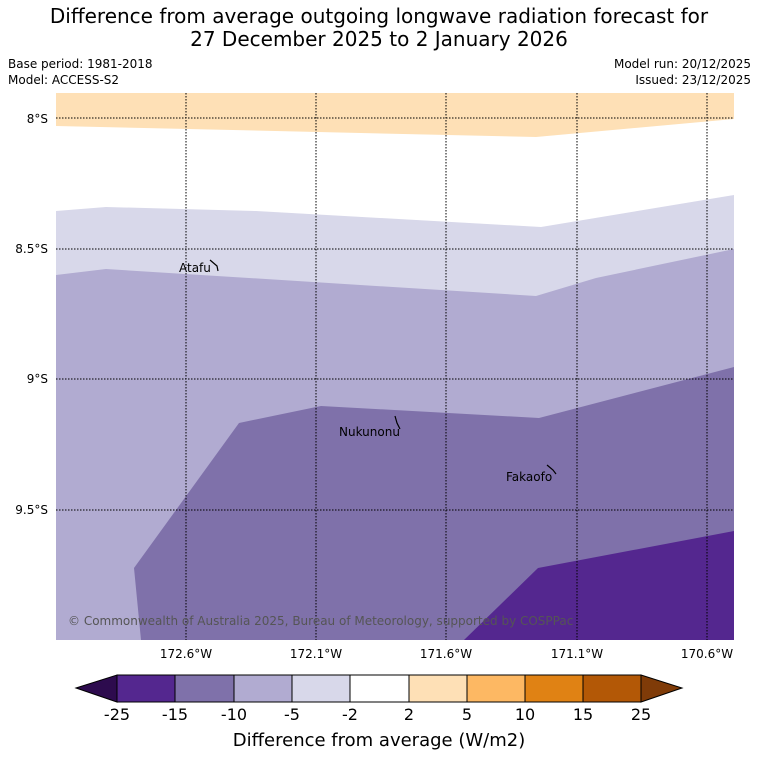  What do you see at coordinates (31, 510) in the screenshot?
I see `lat-label-9-5: 9.5°S` at bounding box center [31, 510].